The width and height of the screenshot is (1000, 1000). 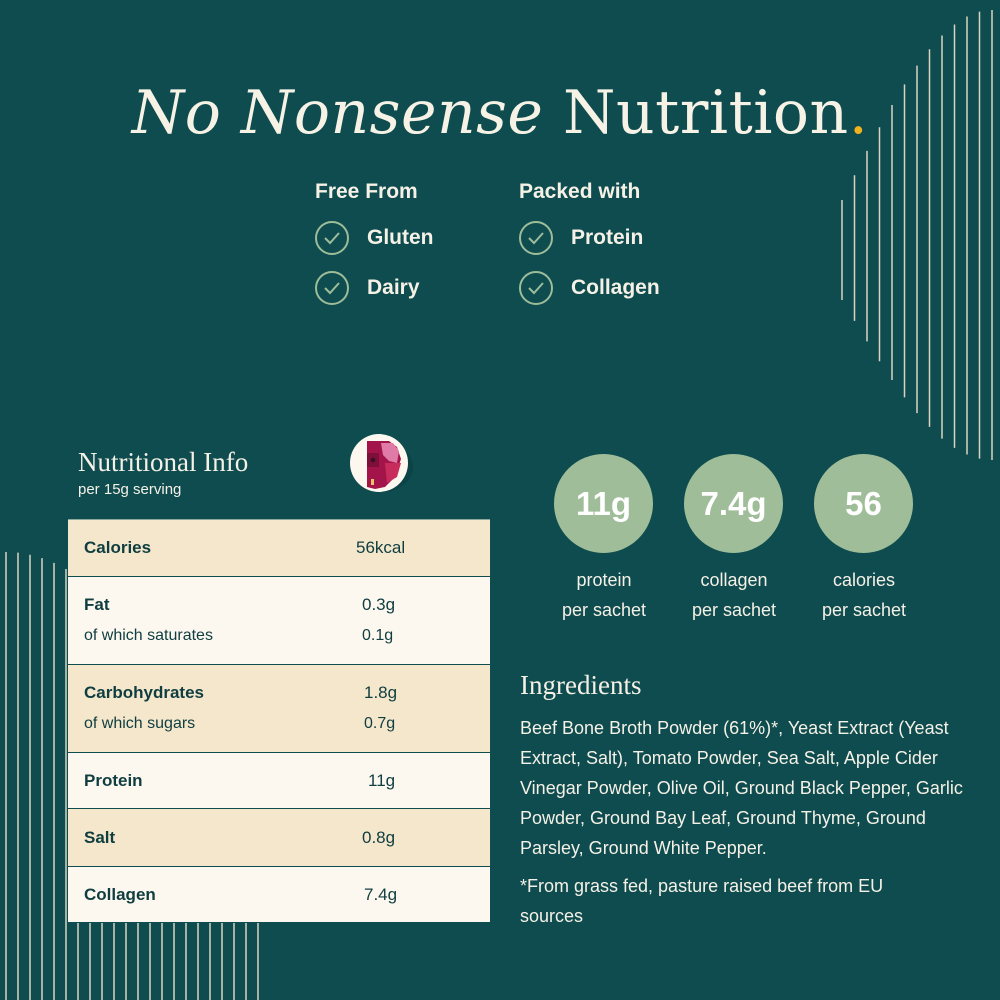 I want to click on nutrient-value: 56kcal, so click(x=381, y=547).